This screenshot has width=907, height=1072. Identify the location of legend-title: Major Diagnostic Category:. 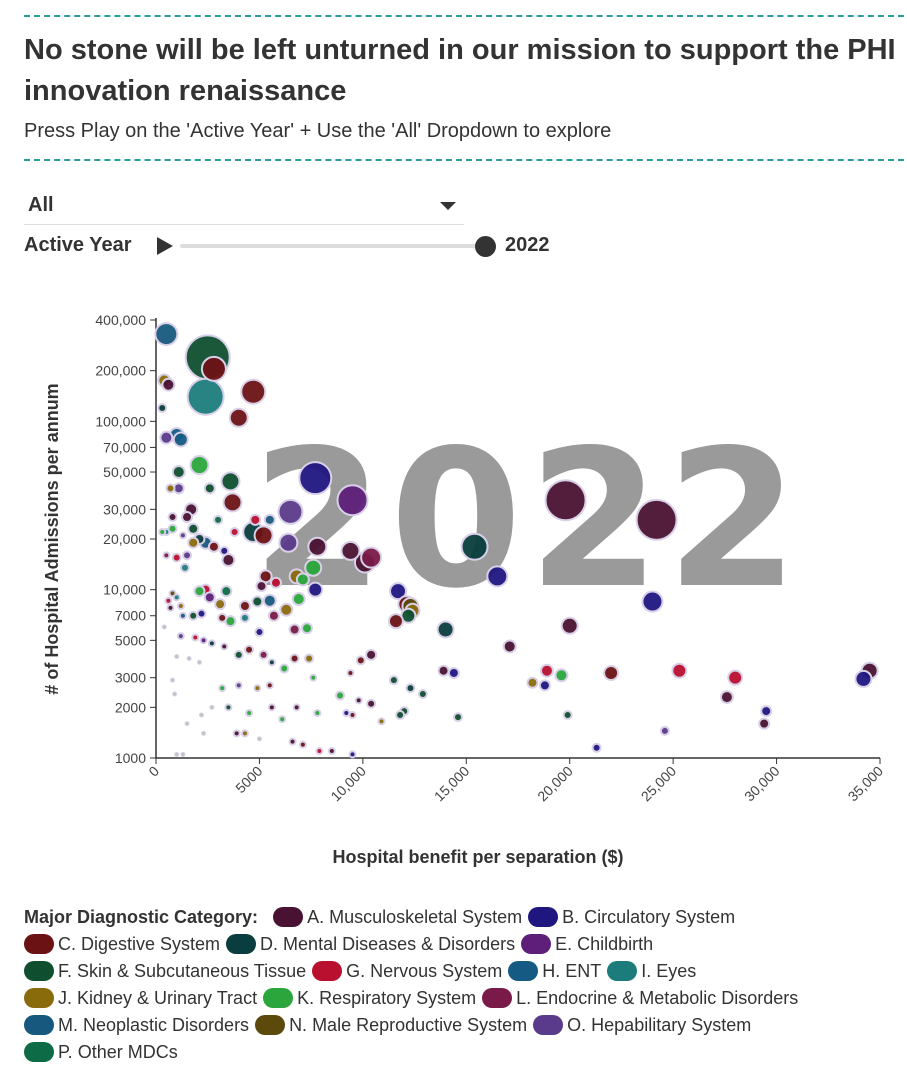
(141, 917).